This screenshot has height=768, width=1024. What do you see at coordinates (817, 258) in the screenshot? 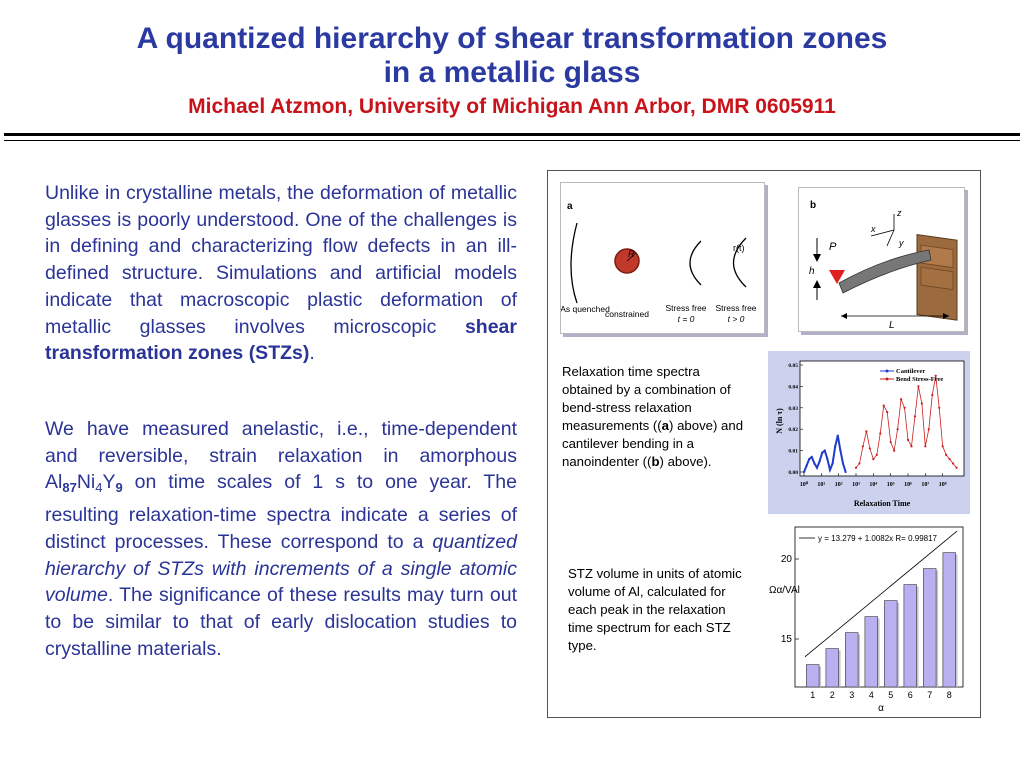
I see `load-arrow-head` at bounding box center [817, 258].